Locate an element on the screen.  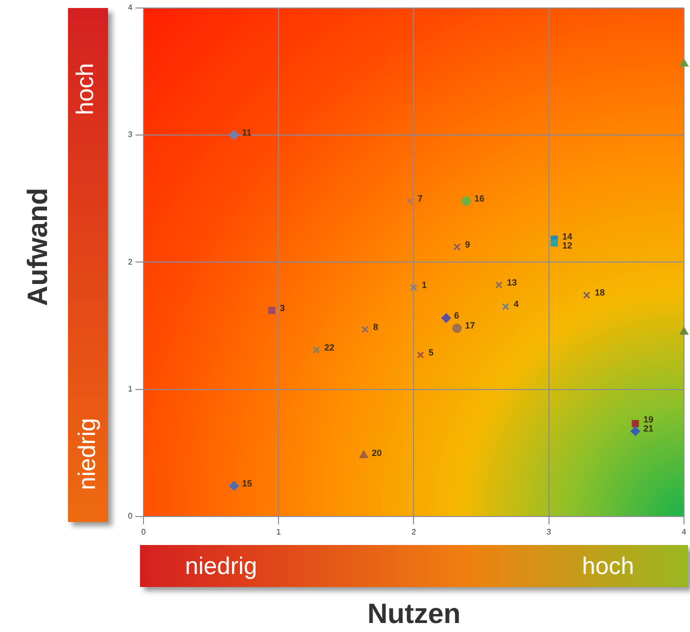
x-tick-label: 0 is located at coordinates (143, 531).